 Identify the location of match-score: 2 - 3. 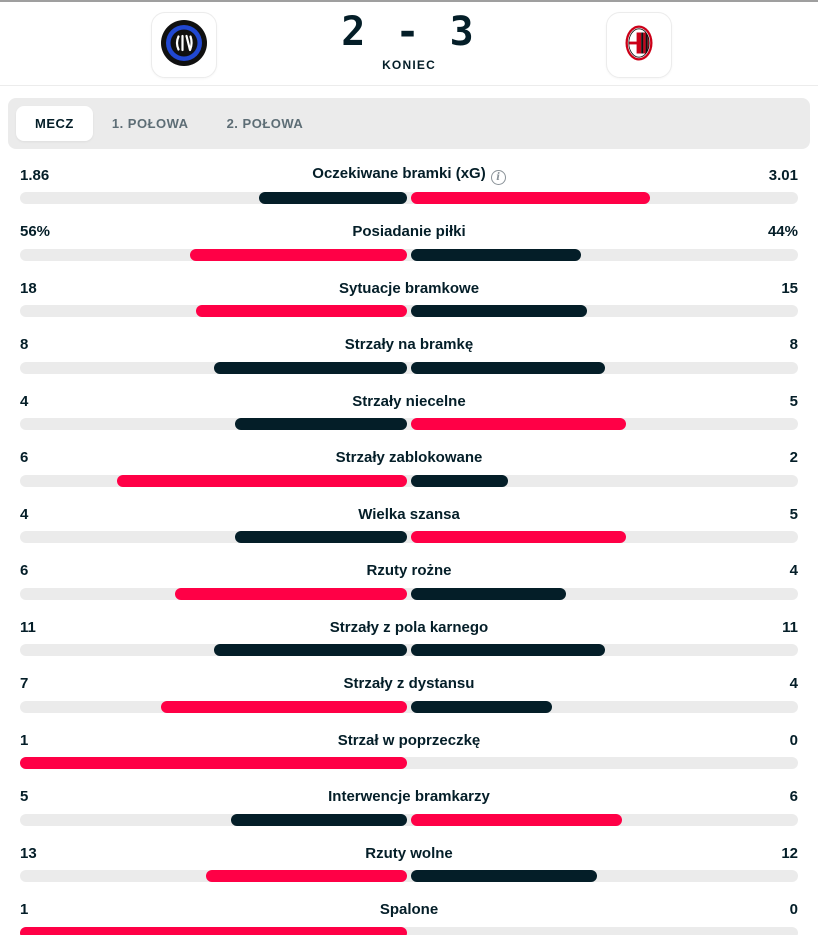
(409, 32).